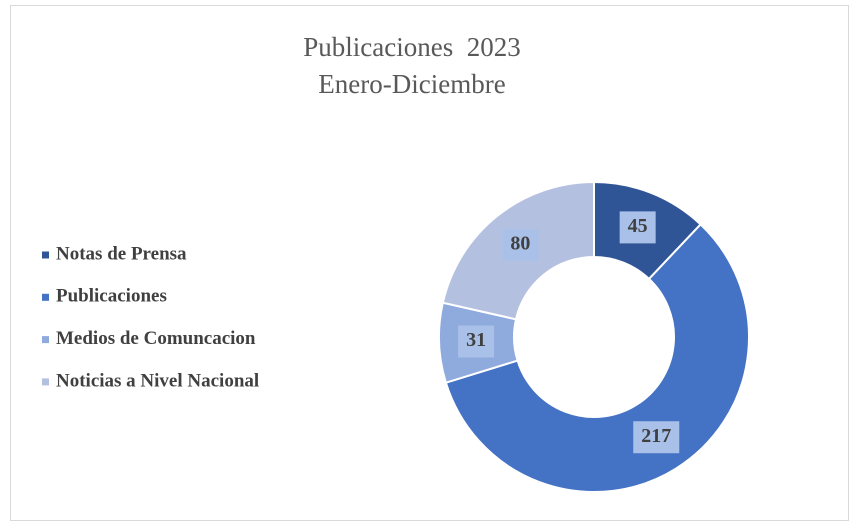 This screenshot has width=854, height=527. Describe the element at coordinates (157, 380) in the screenshot. I see `legend-label: Noticias a Nivel Nacional` at that location.